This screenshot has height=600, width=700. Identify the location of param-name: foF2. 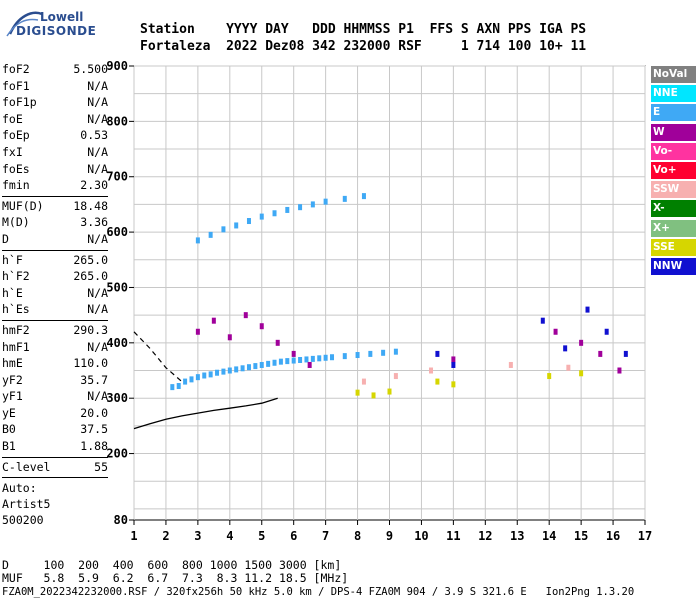
(16, 69).